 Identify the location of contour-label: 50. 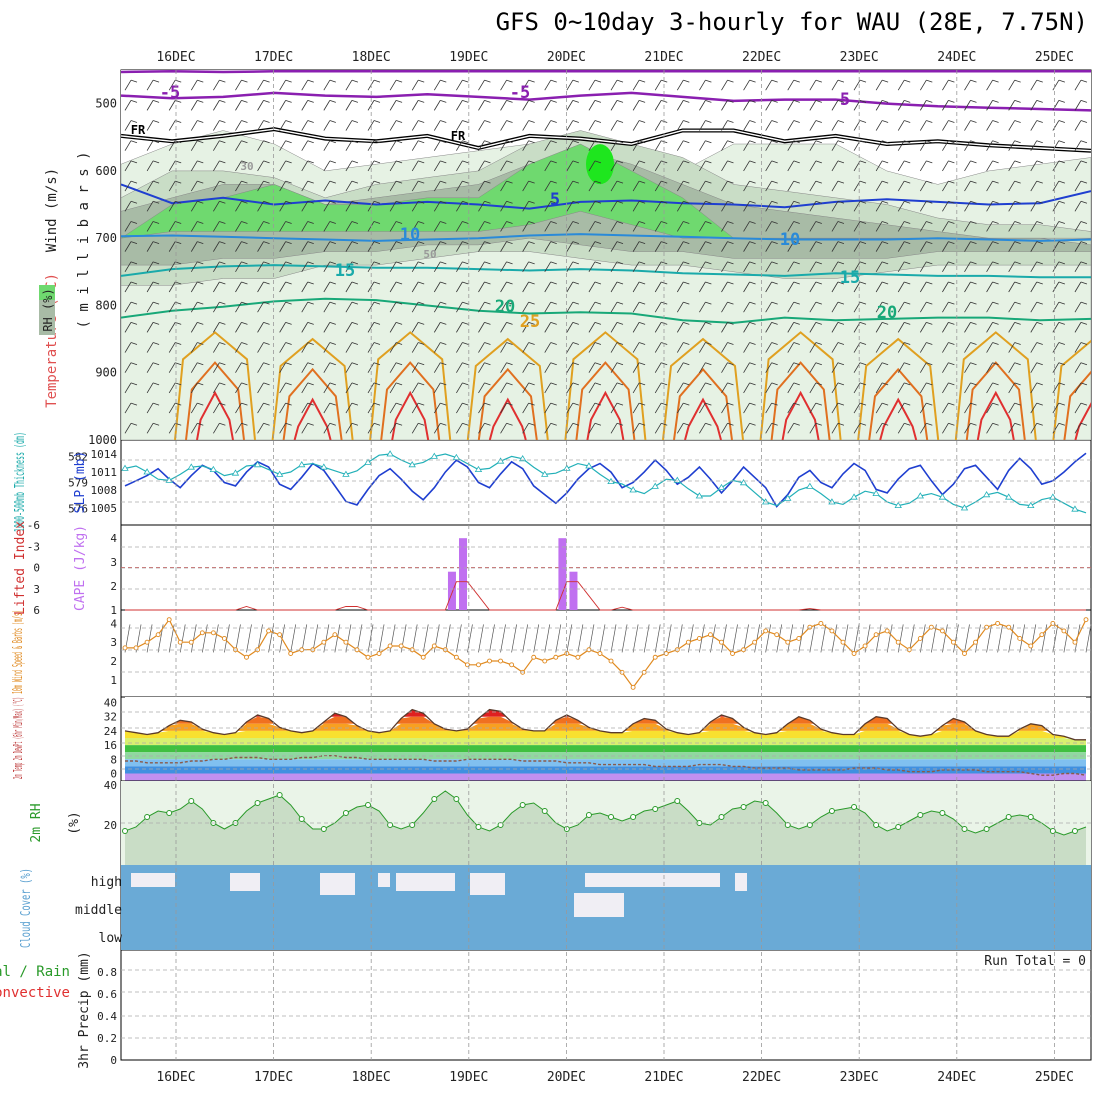
(429, 254).